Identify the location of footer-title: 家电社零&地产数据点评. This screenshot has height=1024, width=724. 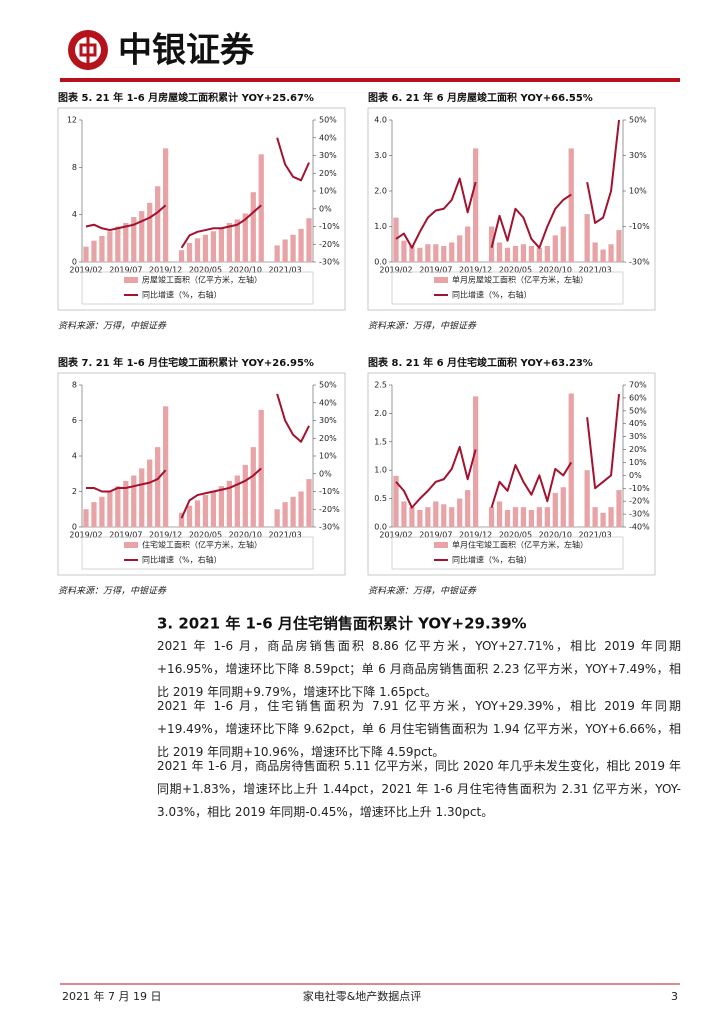
(362, 996).